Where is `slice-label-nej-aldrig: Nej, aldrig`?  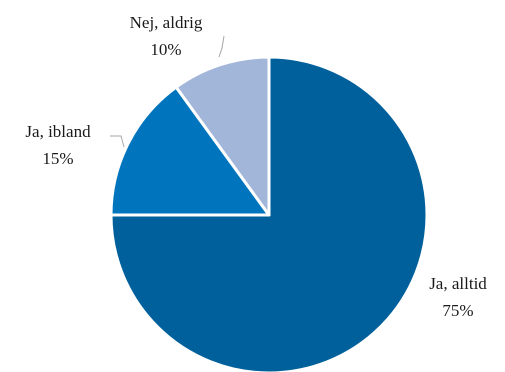
slice-label-nej-aldrig: Nej, aldrig is located at coordinates (166, 22).